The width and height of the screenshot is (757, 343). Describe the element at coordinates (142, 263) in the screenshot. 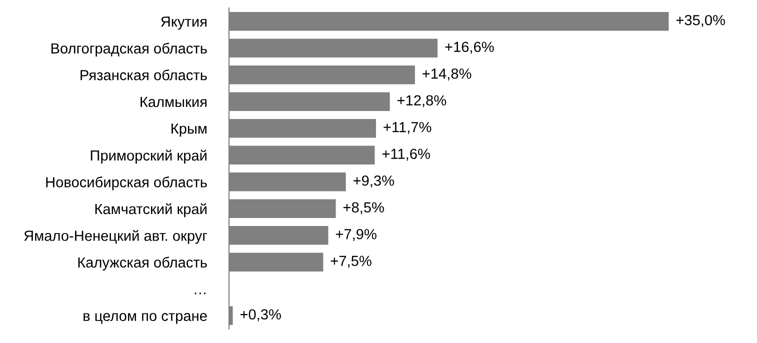

I see `y-tick-label: Калужская область` at that location.